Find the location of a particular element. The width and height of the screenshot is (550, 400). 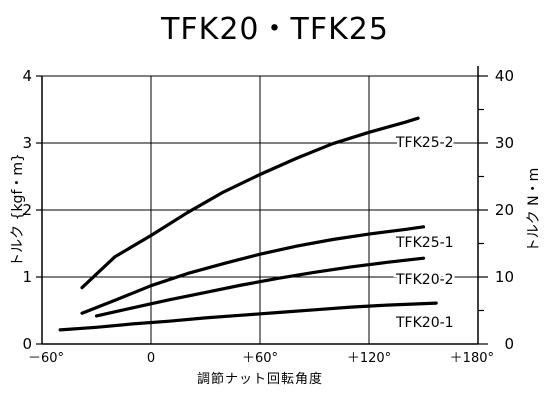

y-axis-title-right: トルク N・m is located at coordinates (534, 210).